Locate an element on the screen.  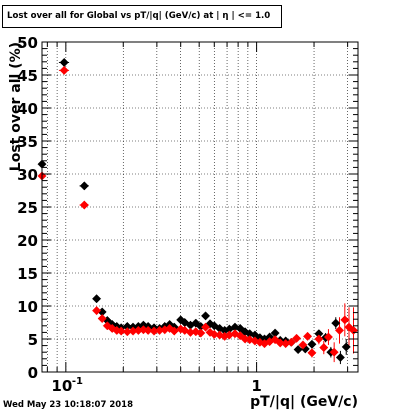
y-tick-label: 15 is located at coordinates (27, 274).